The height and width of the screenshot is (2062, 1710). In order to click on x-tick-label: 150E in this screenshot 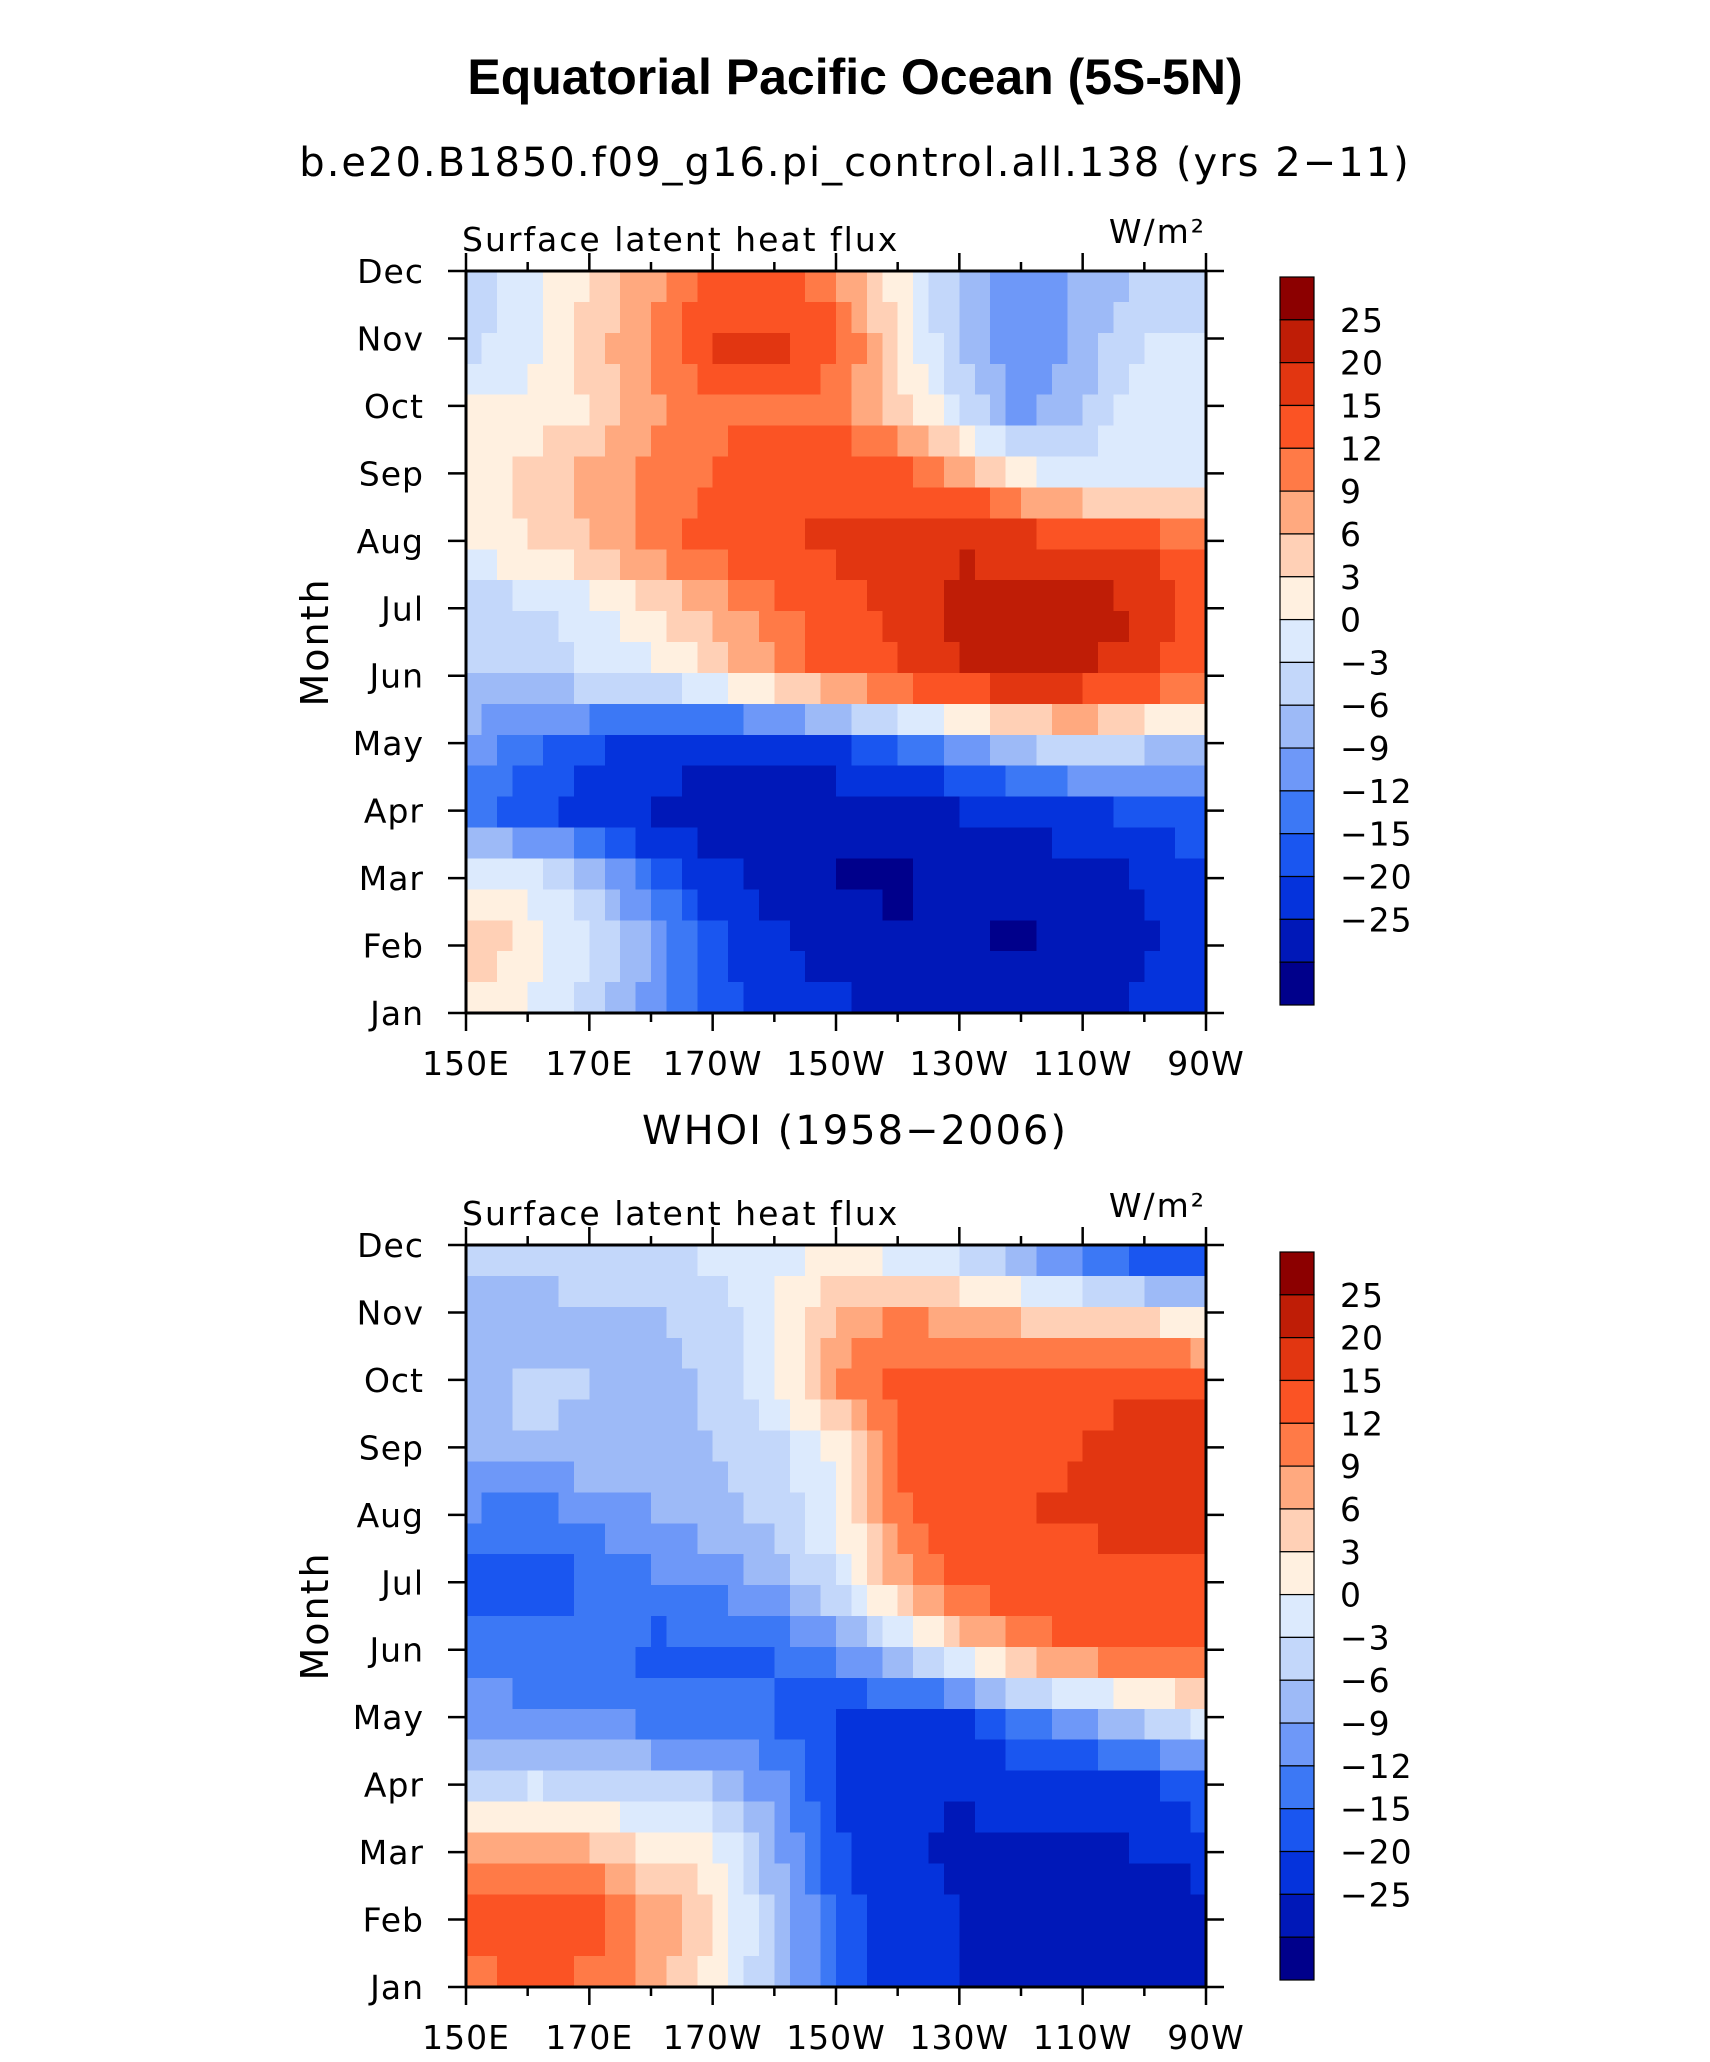, I will do `click(466, 1063)`.